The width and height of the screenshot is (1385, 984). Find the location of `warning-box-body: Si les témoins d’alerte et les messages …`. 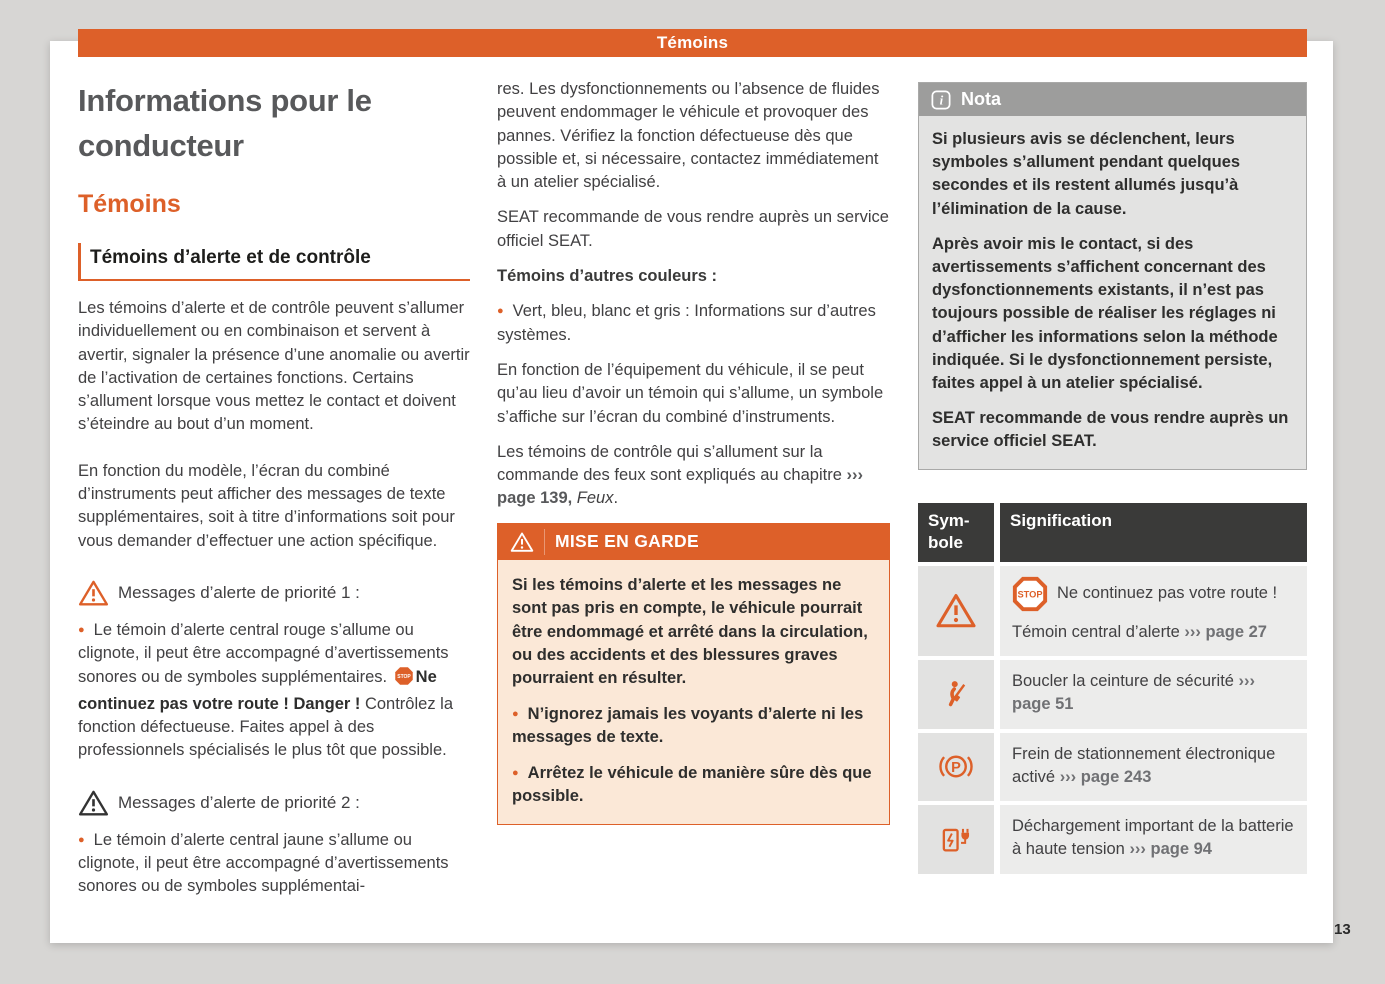

warning-box-body: Si les témoins d’alerte et les messages … is located at coordinates (693, 692).